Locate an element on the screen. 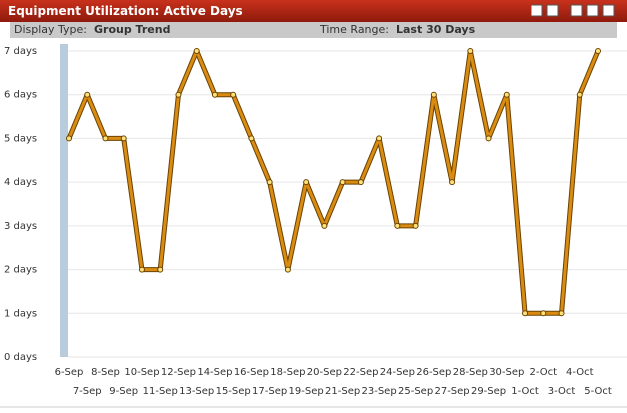 The image size is (627, 413). time-range: Time Range: Last 30 Days is located at coordinates (397, 30).